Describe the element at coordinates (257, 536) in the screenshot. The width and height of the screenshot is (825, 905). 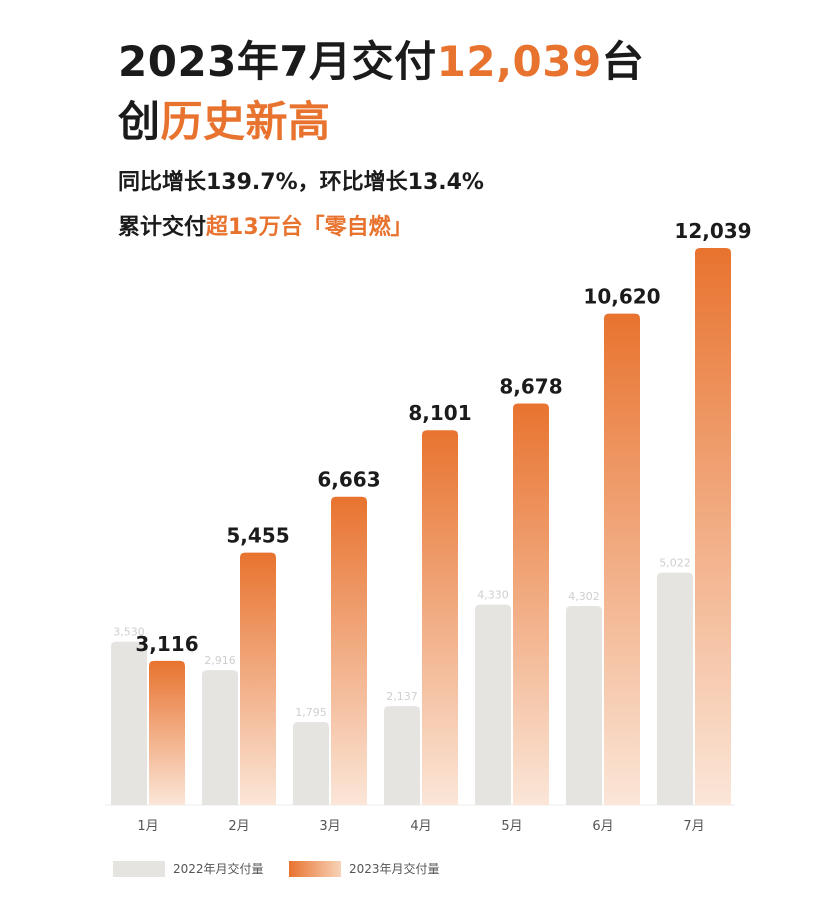
I see `value-label-2023-2: 5,455` at that location.